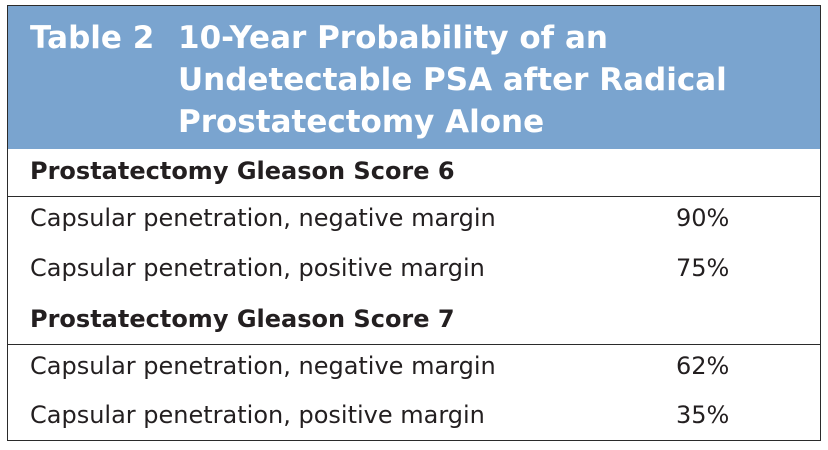 The width and height of the screenshot is (828, 450). I want to click on row-value: 35%, so click(703, 415).